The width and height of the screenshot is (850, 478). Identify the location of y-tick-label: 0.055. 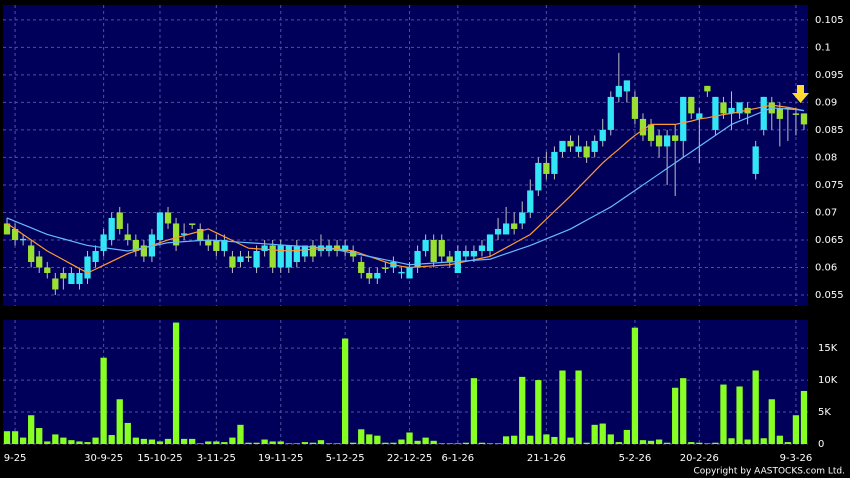
(829, 295).